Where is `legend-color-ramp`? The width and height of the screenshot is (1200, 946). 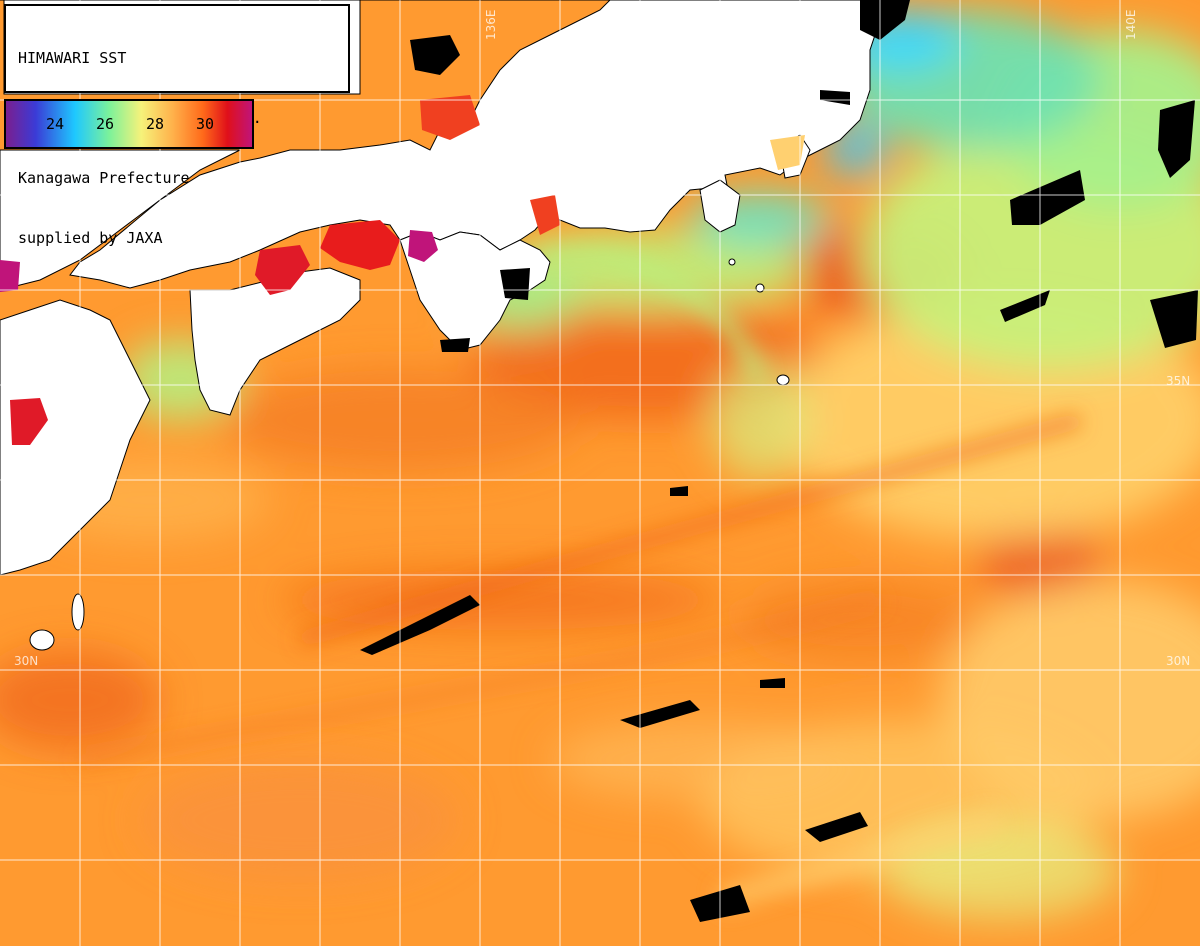
legend-color-ramp is located at coordinates (129, 124).